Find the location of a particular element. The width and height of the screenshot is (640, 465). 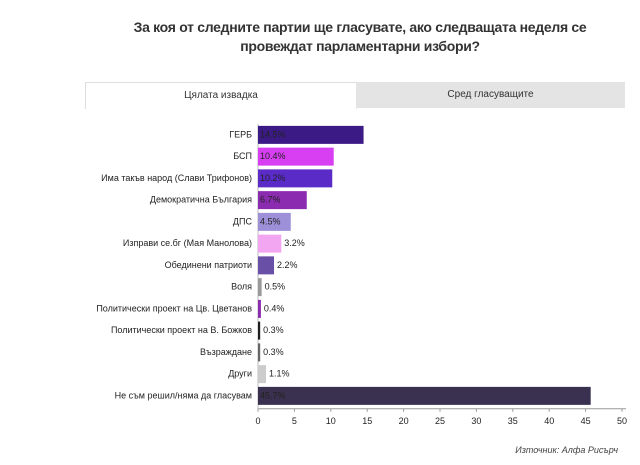

value-label: 2.2% is located at coordinates (287, 265).